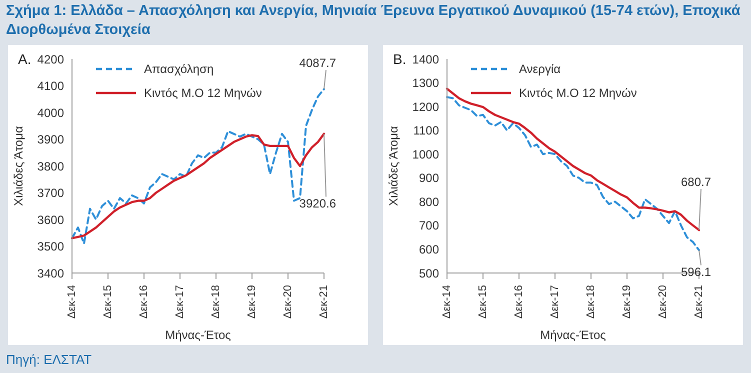 The width and height of the screenshot is (751, 373). I want to click on y-tick-label: 600, so click(429, 249).